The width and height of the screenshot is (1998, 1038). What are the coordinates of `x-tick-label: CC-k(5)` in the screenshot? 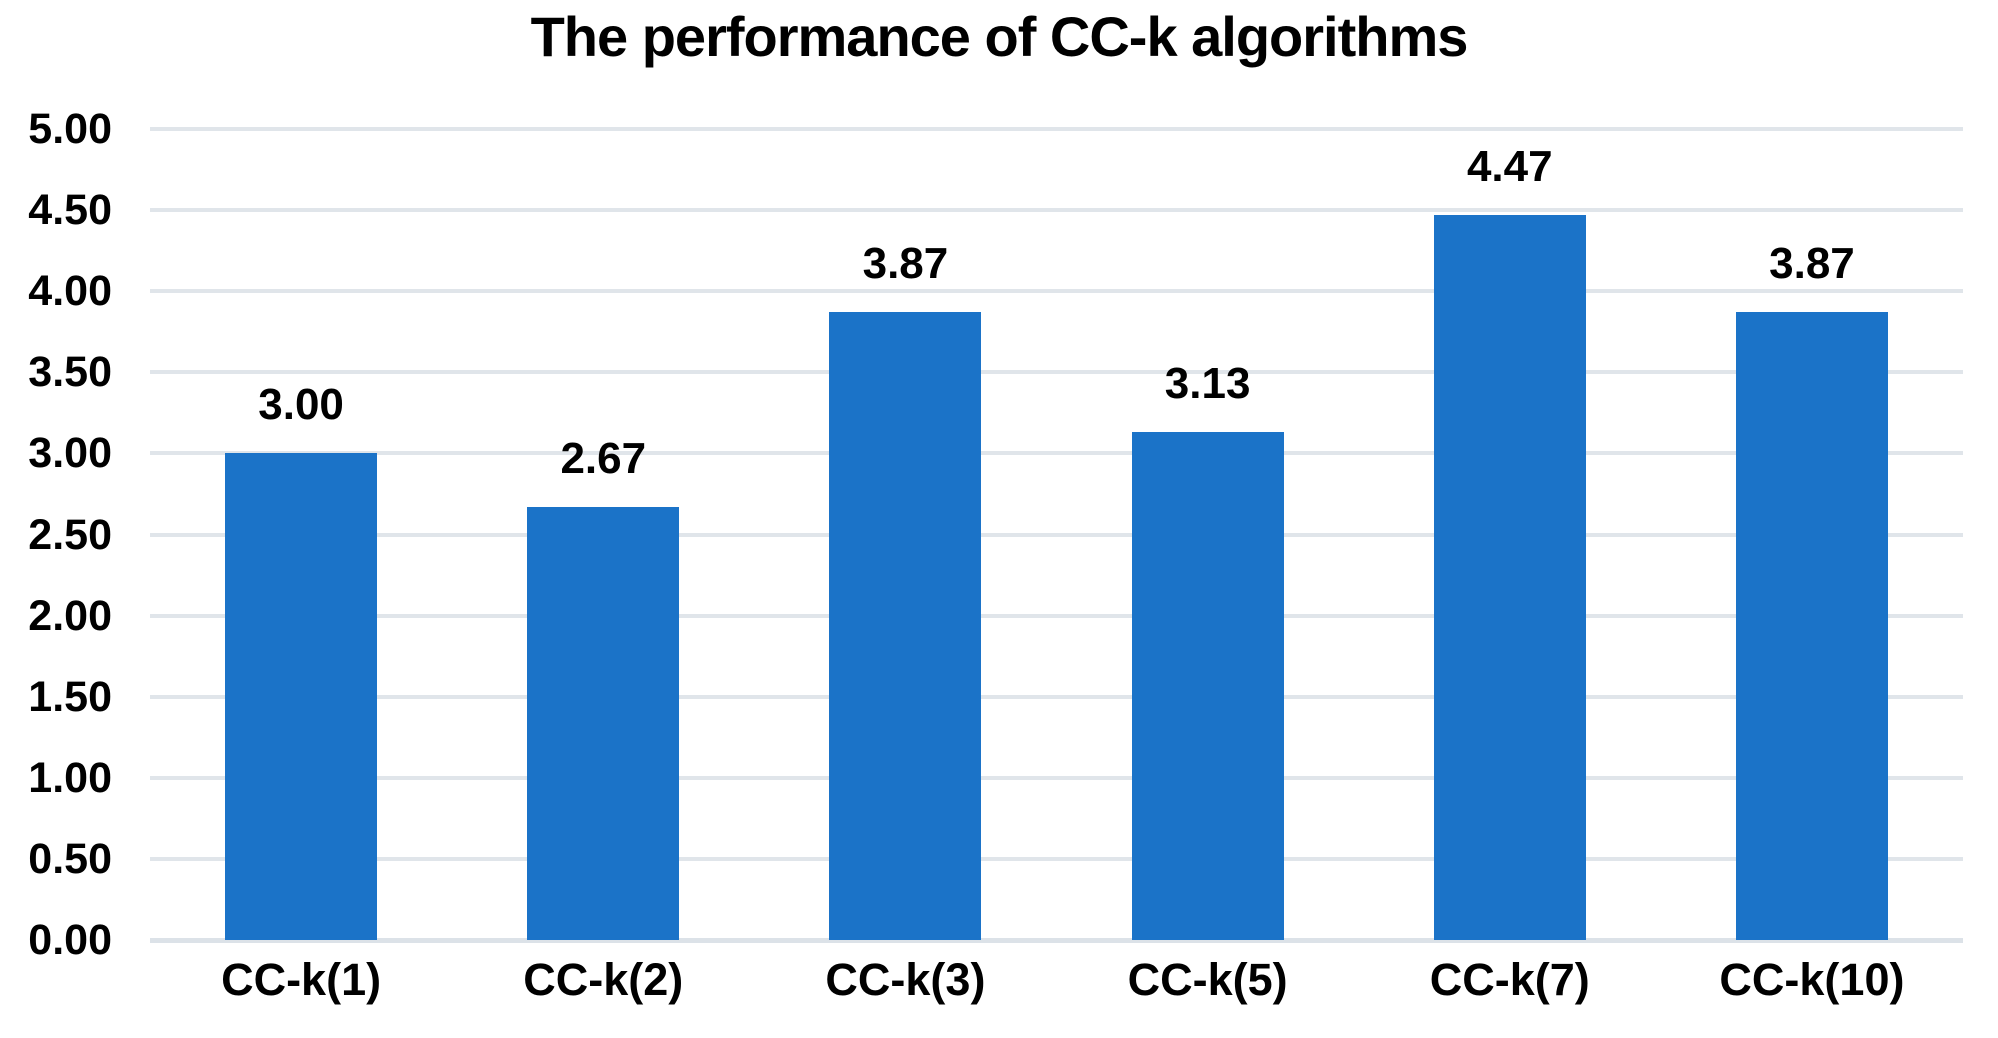 It's located at (1207, 979).